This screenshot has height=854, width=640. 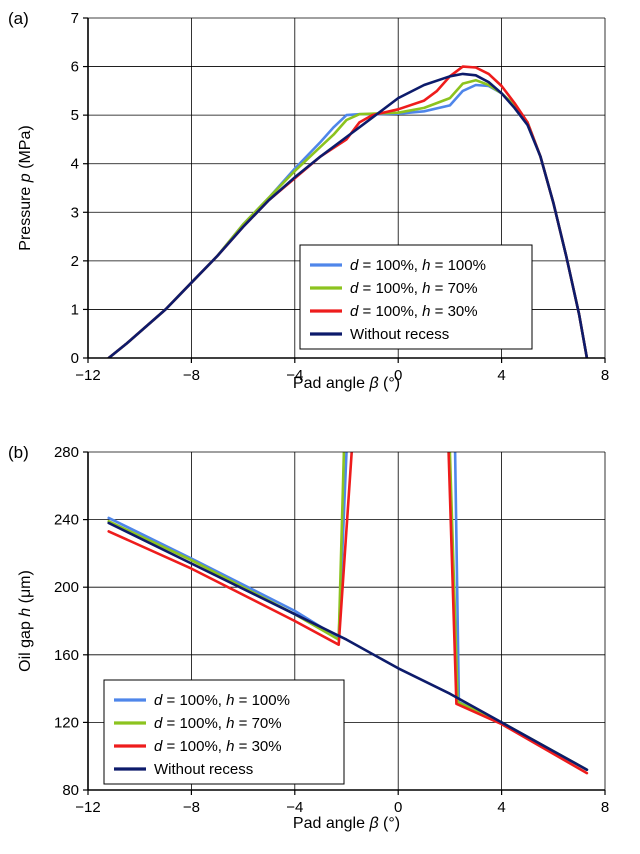 What do you see at coordinates (25, 149) in the screenshot?
I see `label-part: (MPa)` at bounding box center [25, 149].